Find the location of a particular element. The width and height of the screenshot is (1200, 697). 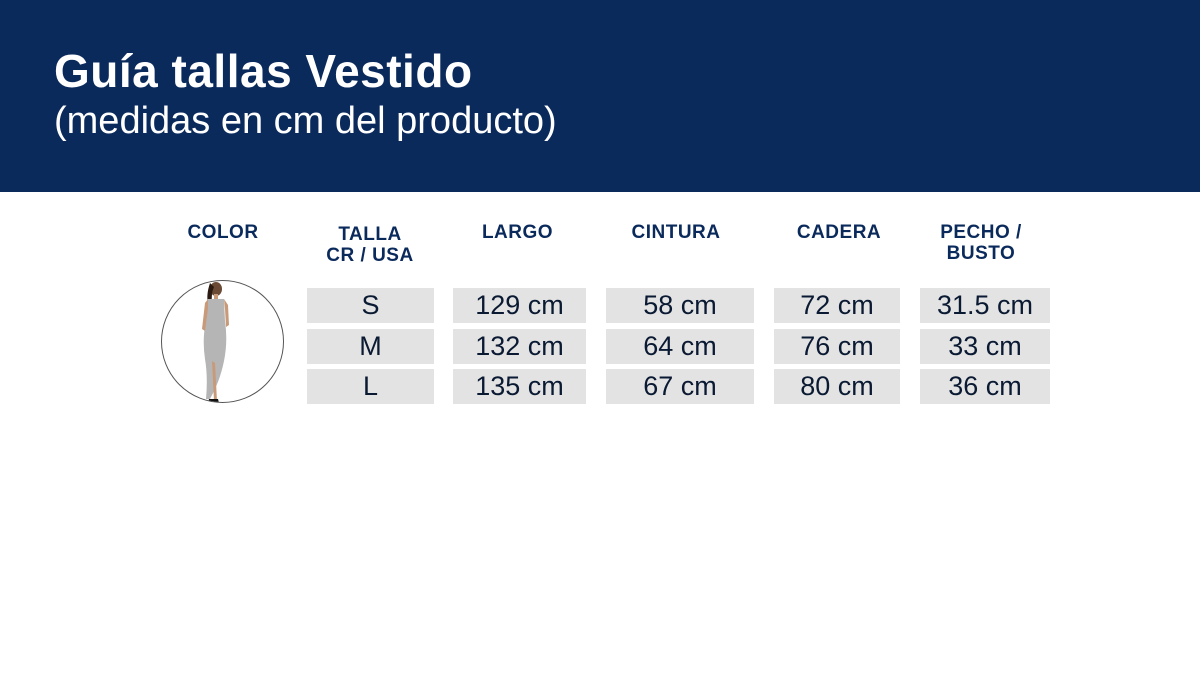

dress-icon is located at coordinates (215, 342).